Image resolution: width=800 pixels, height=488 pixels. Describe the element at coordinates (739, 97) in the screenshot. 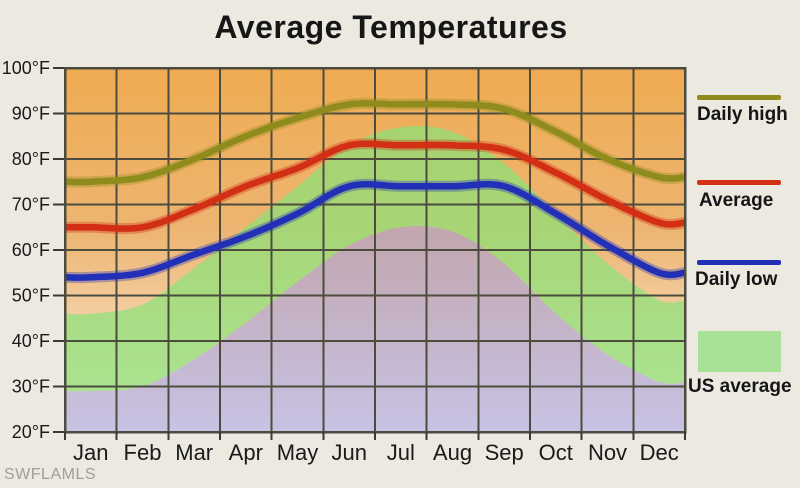

I see `daily-high-legend-line` at that location.